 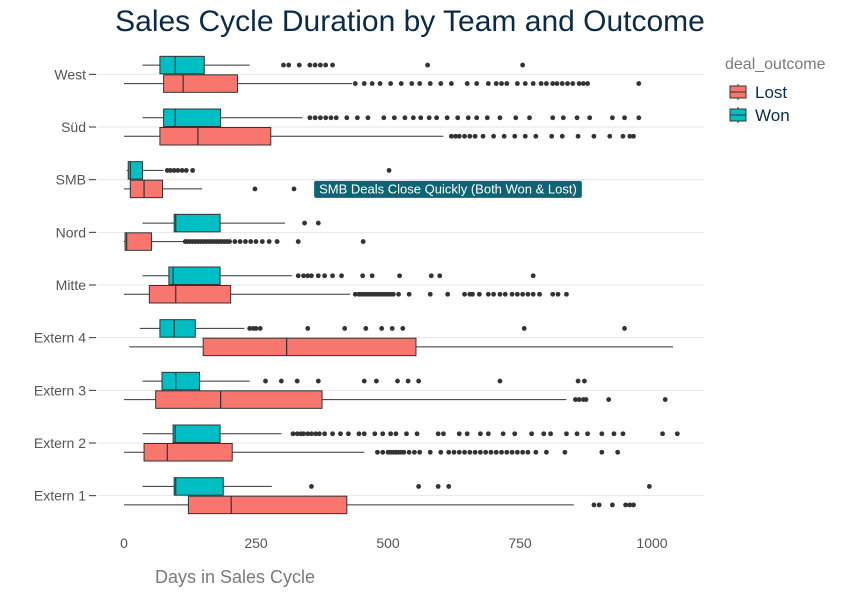 I want to click on x-tick-label: 1000, so click(x=651, y=543).